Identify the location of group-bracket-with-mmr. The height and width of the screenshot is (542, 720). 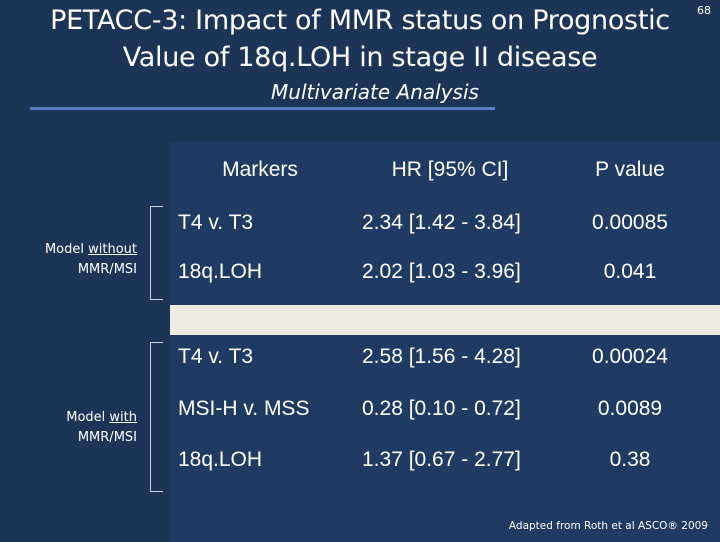
(156, 417).